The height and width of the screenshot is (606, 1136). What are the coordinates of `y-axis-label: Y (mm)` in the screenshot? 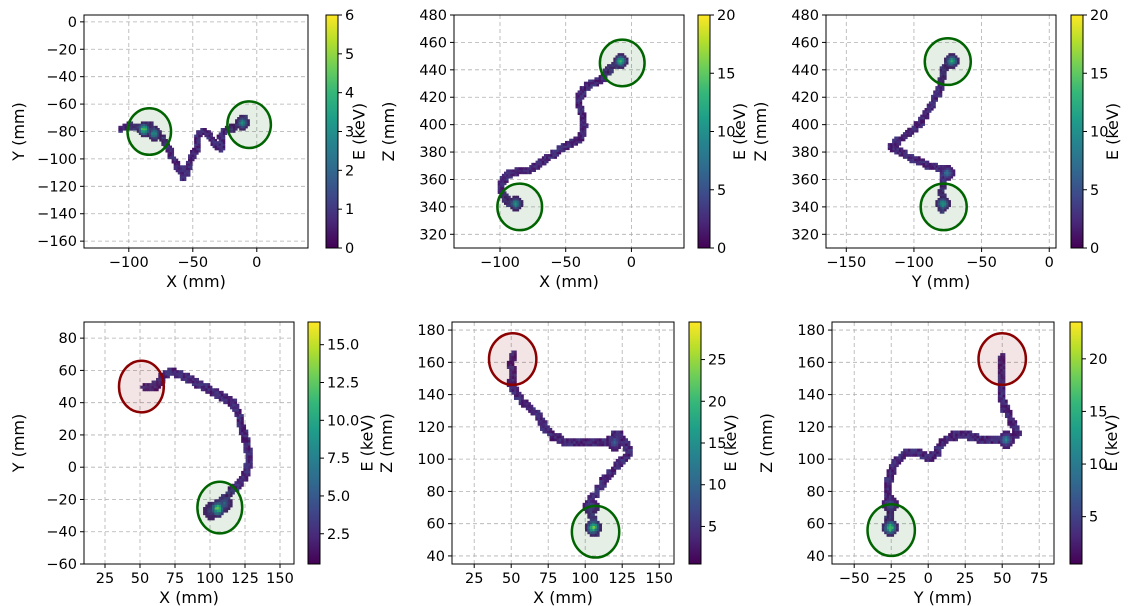 It's located at (18, 444).